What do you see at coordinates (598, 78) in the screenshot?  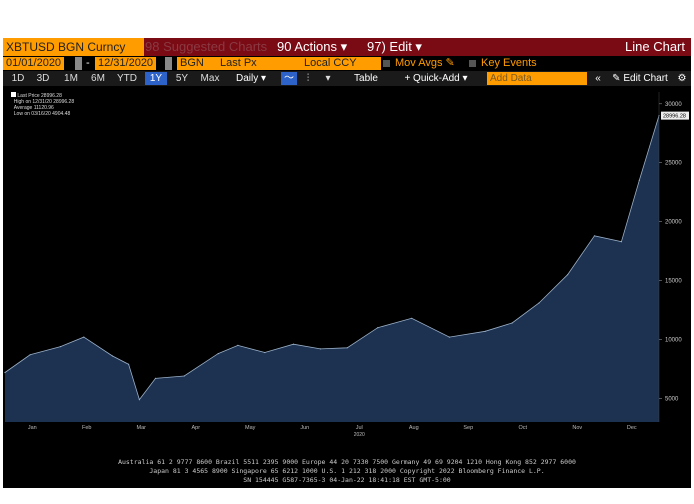 I see `collapse-icon: «` at bounding box center [598, 78].